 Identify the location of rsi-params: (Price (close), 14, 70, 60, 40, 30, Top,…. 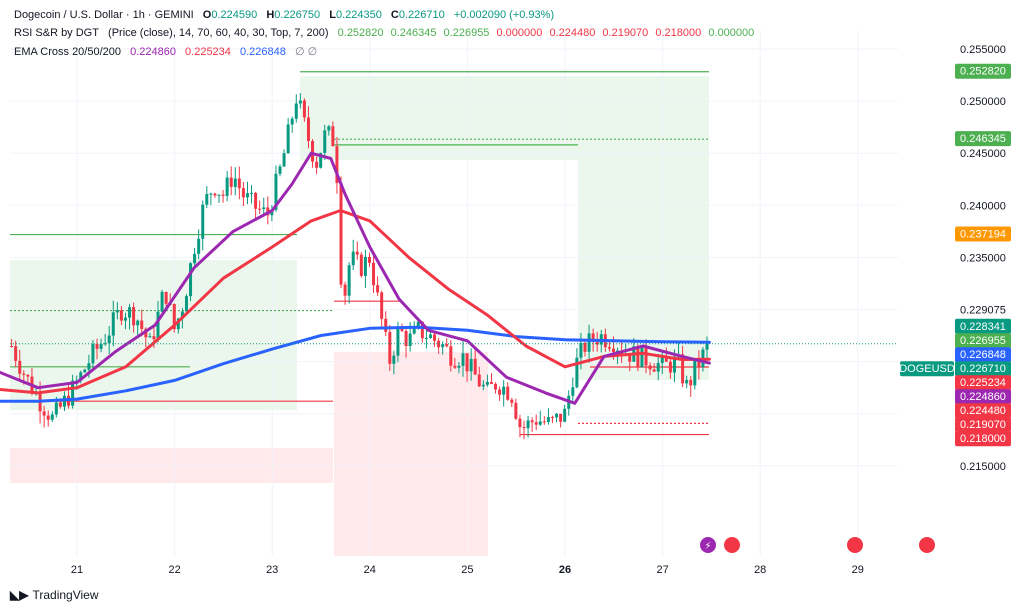
(218, 33).